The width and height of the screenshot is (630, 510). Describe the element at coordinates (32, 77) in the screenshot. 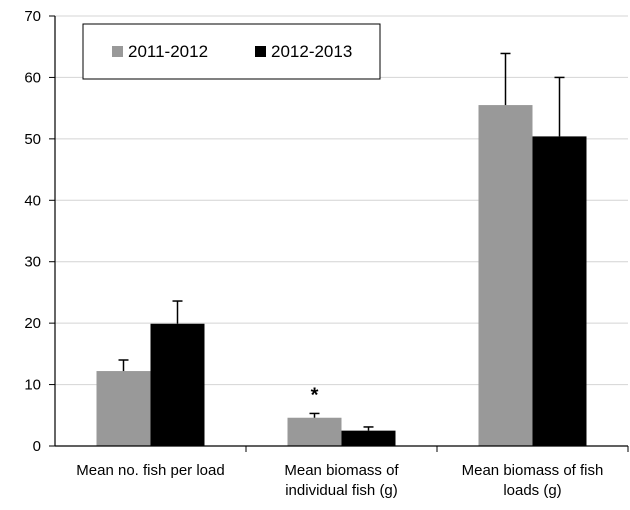

I see `y-tick-label: 60` at that location.